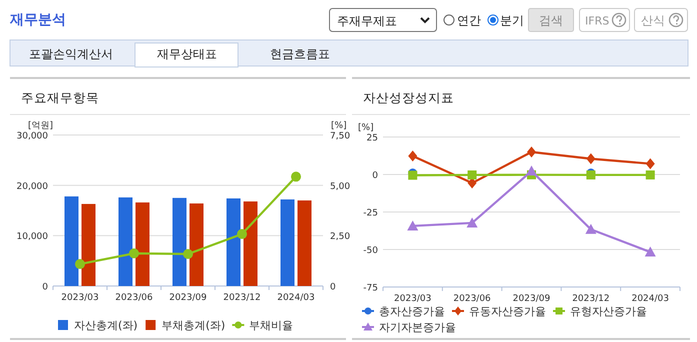 This screenshot has width=697, height=342. What do you see at coordinates (372, 139) in the screenshot?
I see `y-tick-label: 25` at bounding box center [372, 139].